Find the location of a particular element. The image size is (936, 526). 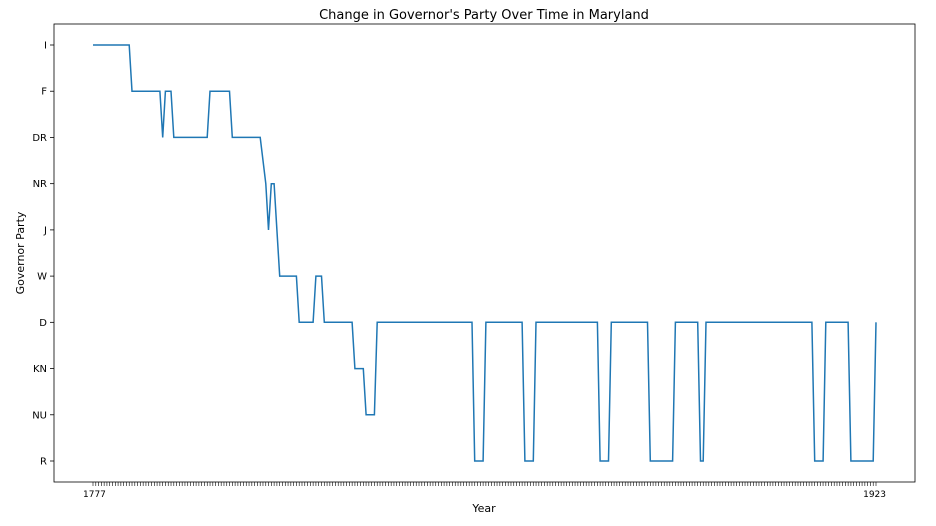

y-tick-label: NR is located at coordinates (40, 184).